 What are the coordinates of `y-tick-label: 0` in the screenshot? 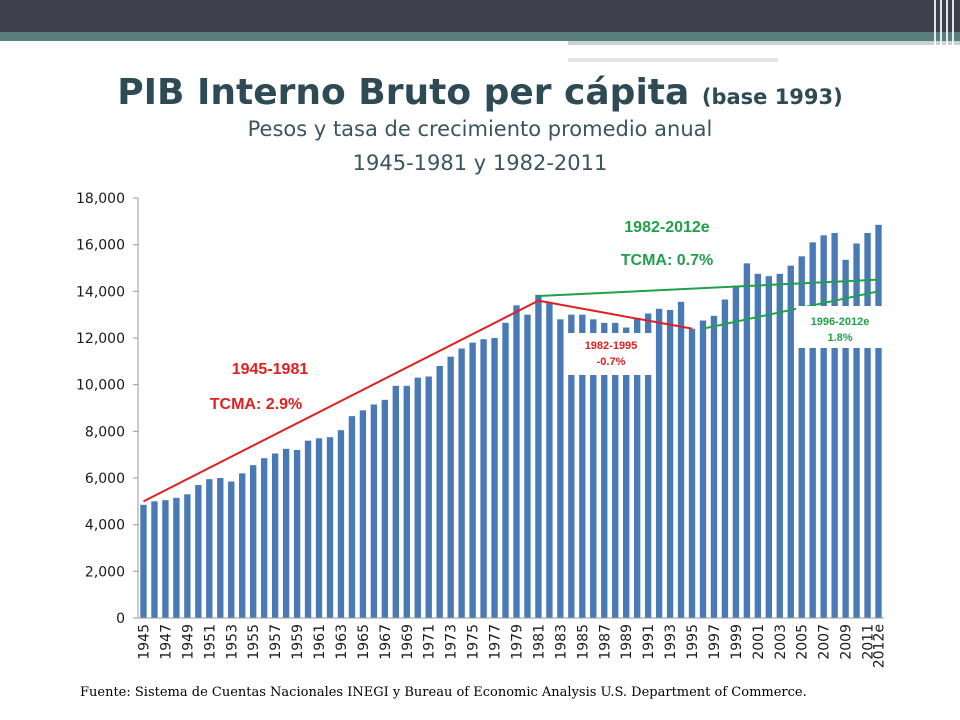 It's located at (120, 619).